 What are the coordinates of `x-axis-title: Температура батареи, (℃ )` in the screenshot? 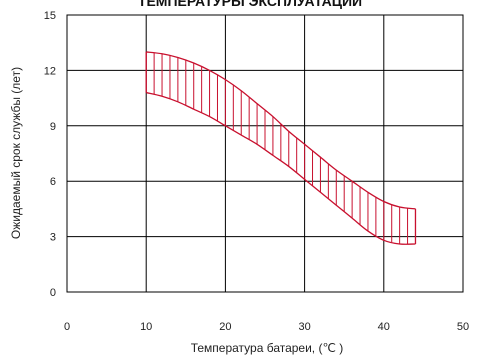 It's located at (267, 348).